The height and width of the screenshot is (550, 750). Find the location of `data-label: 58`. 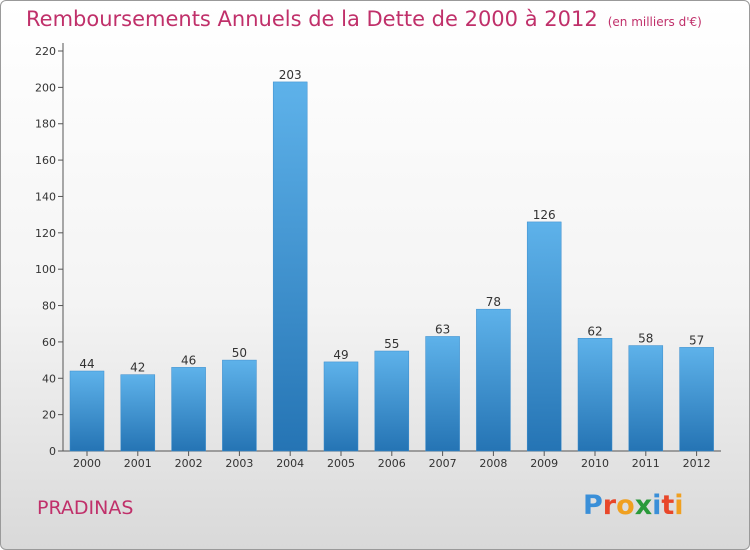

data-label: 58 is located at coordinates (645, 339).